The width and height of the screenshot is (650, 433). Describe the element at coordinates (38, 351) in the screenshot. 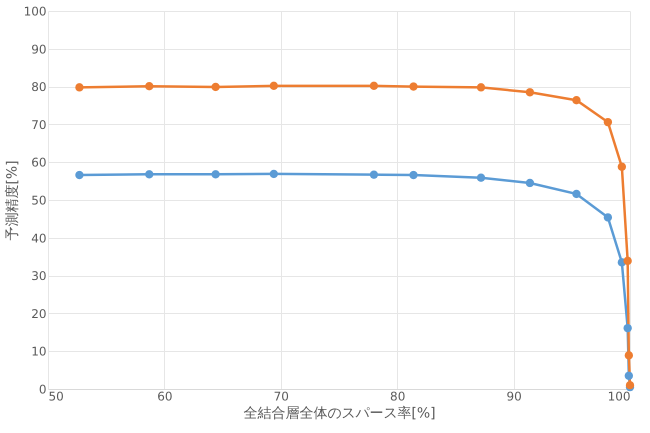

I see `y-tick-label: 10` at that location.